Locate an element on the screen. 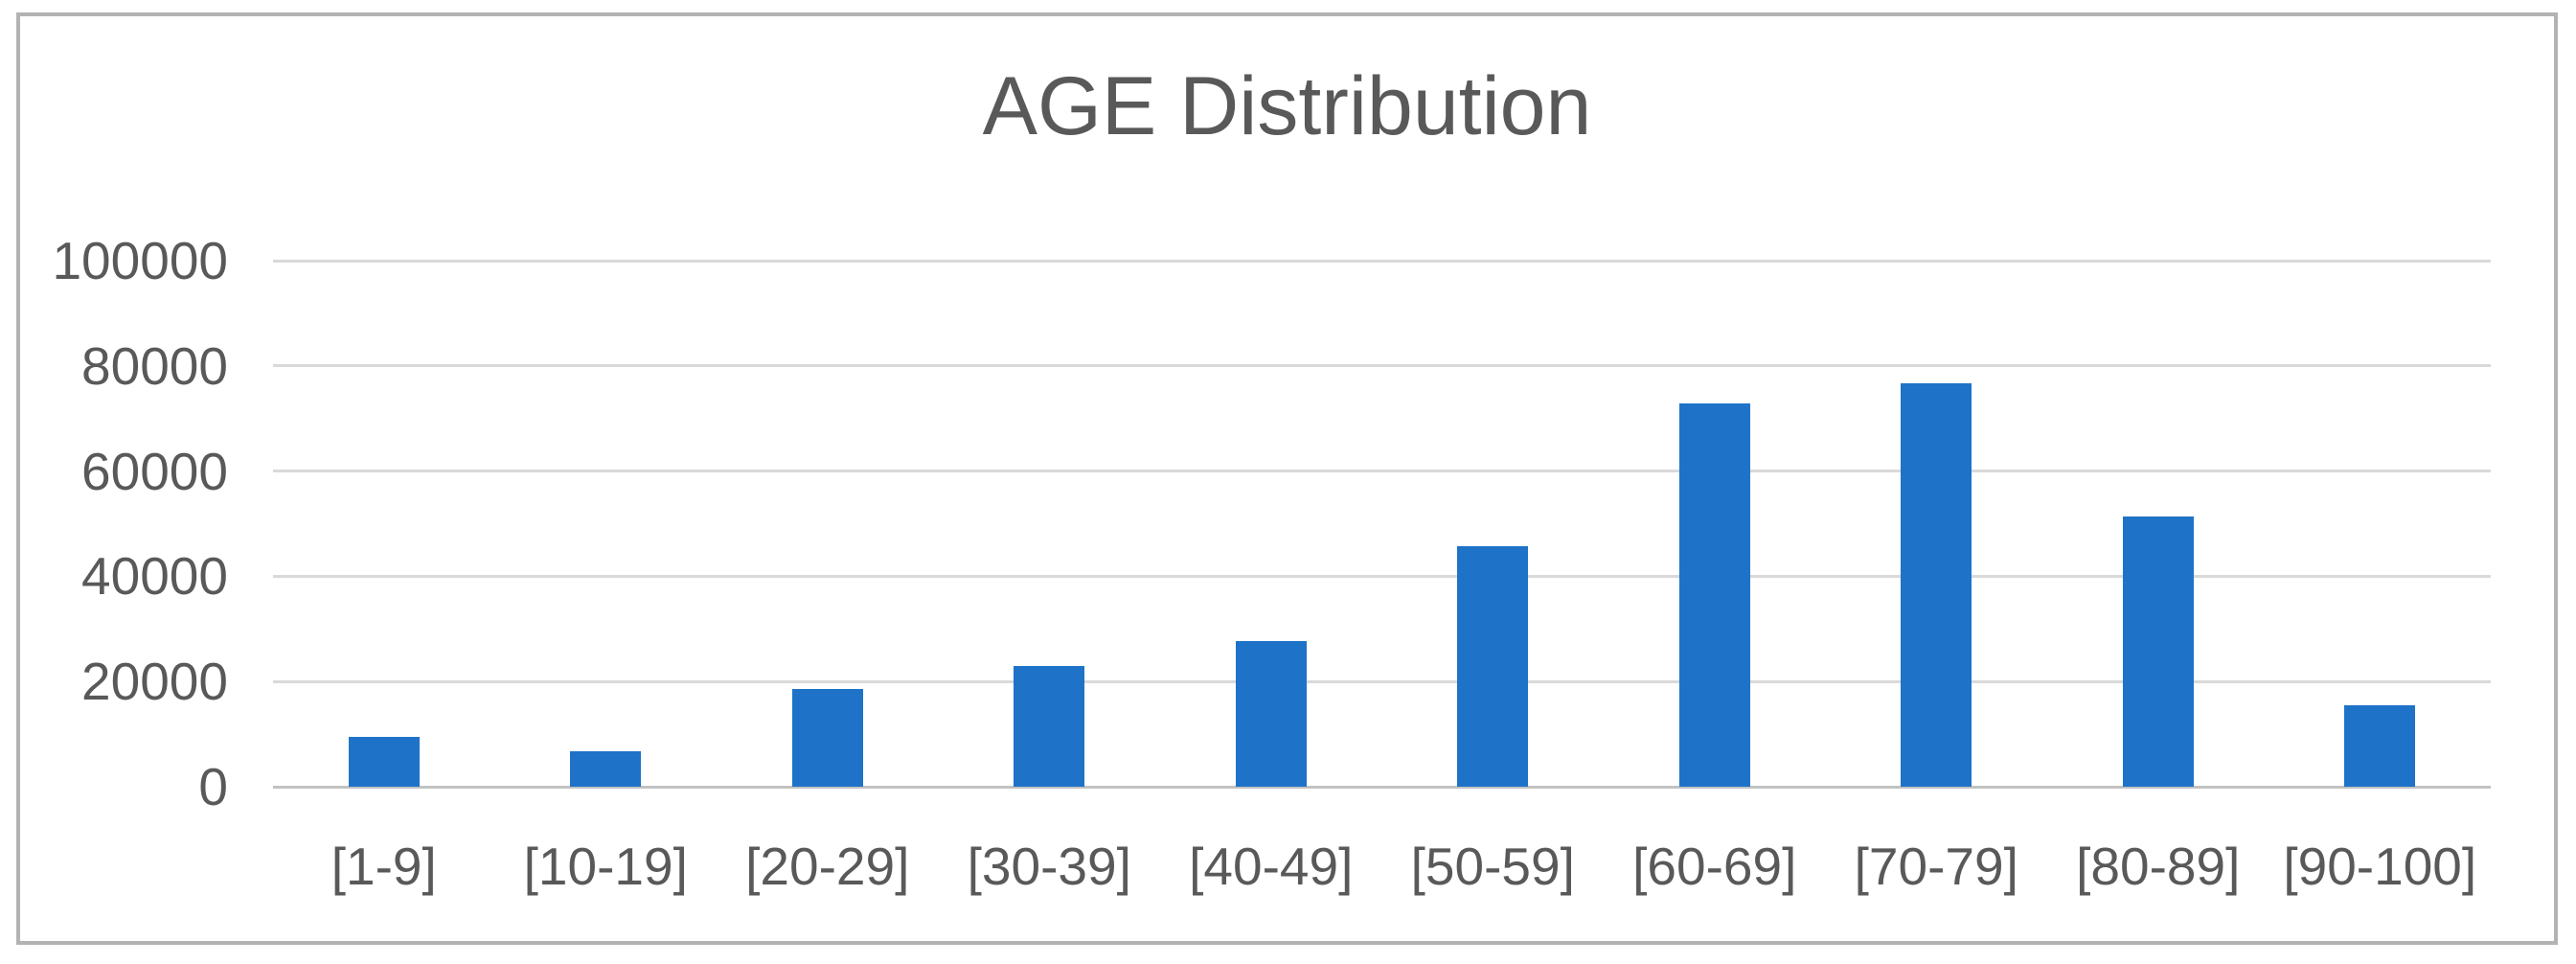  x-axis-category-label: [20-29] is located at coordinates (827, 866).